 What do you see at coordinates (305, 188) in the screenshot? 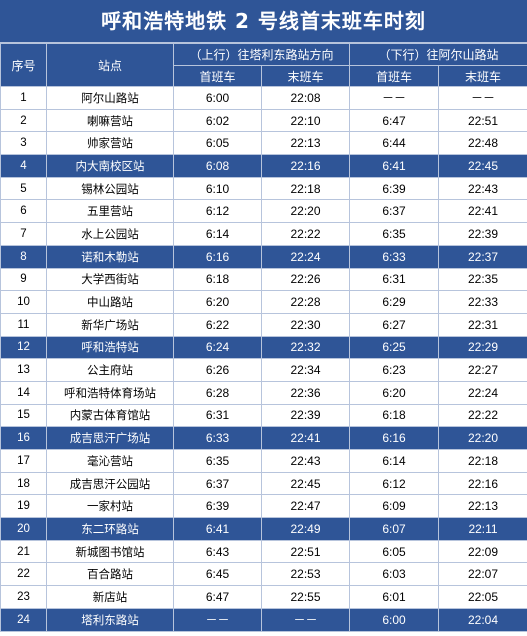
I see `up-last-time: 22:18` at bounding box center [305, 188].